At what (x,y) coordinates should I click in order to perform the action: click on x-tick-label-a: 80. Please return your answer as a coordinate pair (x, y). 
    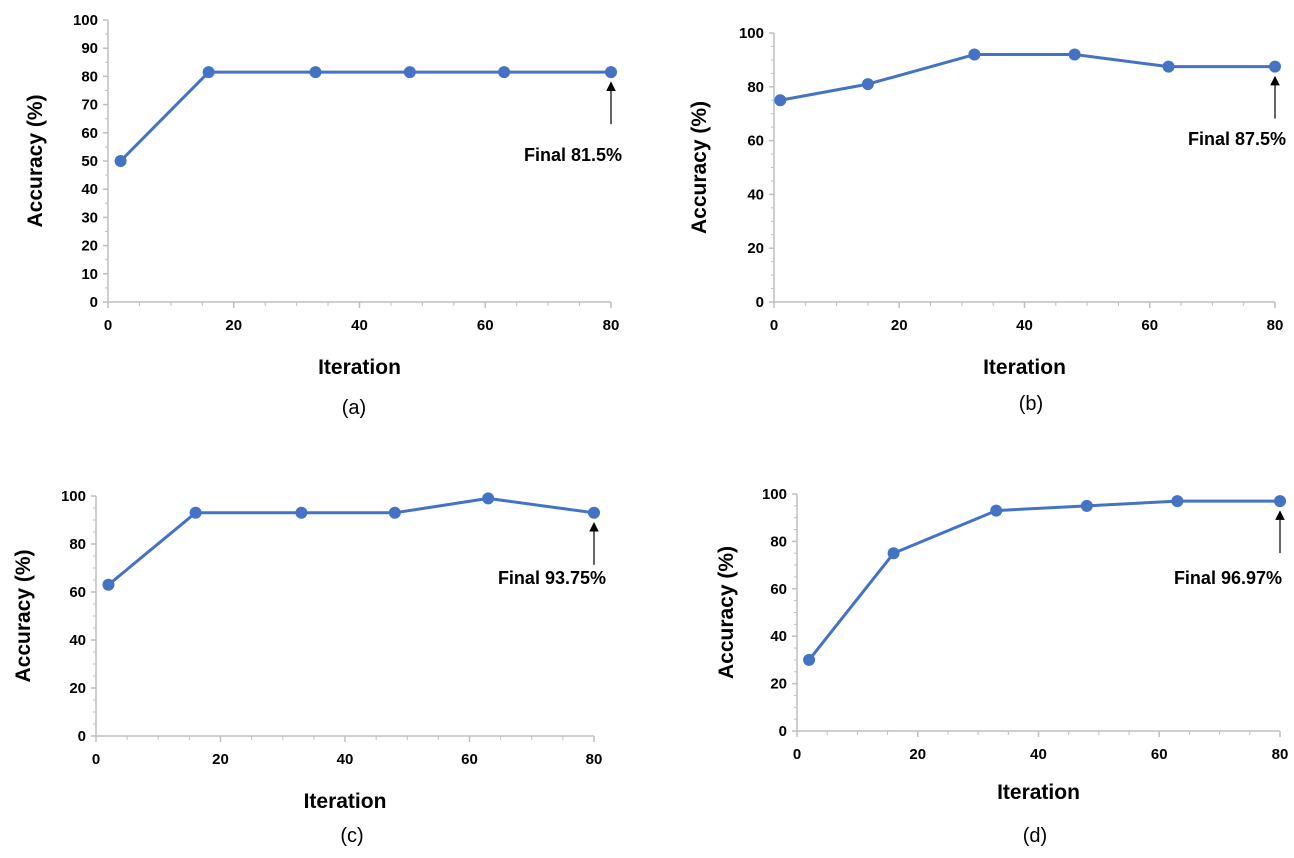
    Looking at the image, I should click on (611, 325).